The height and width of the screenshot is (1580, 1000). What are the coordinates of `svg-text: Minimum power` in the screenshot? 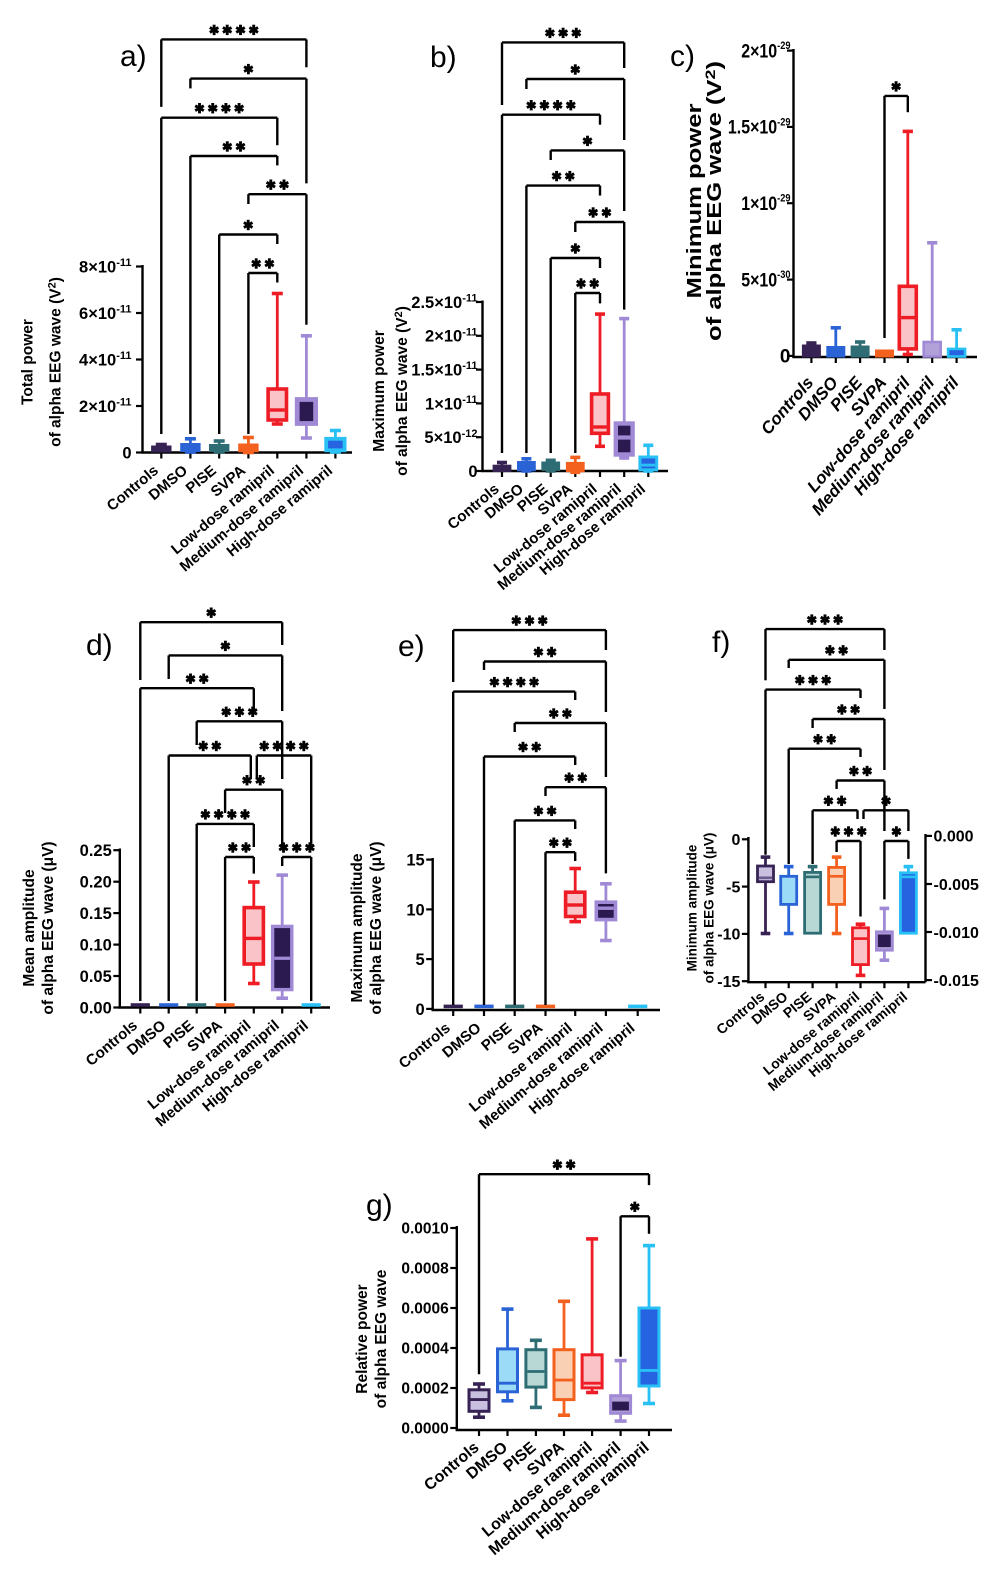 It's located at (695, 200).